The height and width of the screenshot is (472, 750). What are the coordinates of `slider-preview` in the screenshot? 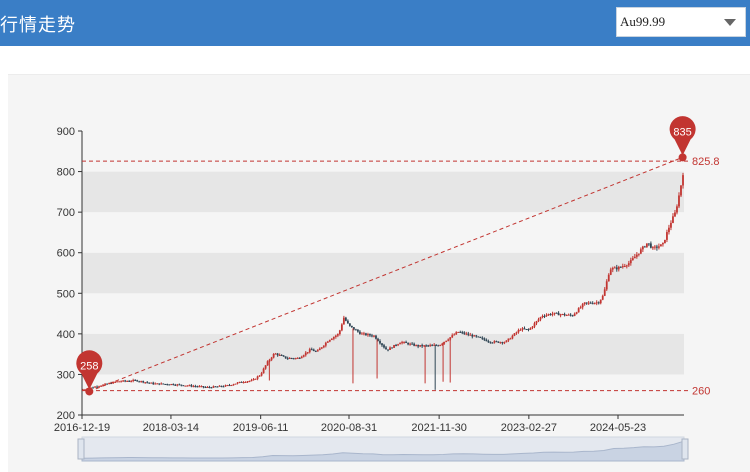 It's located at (383, 451).